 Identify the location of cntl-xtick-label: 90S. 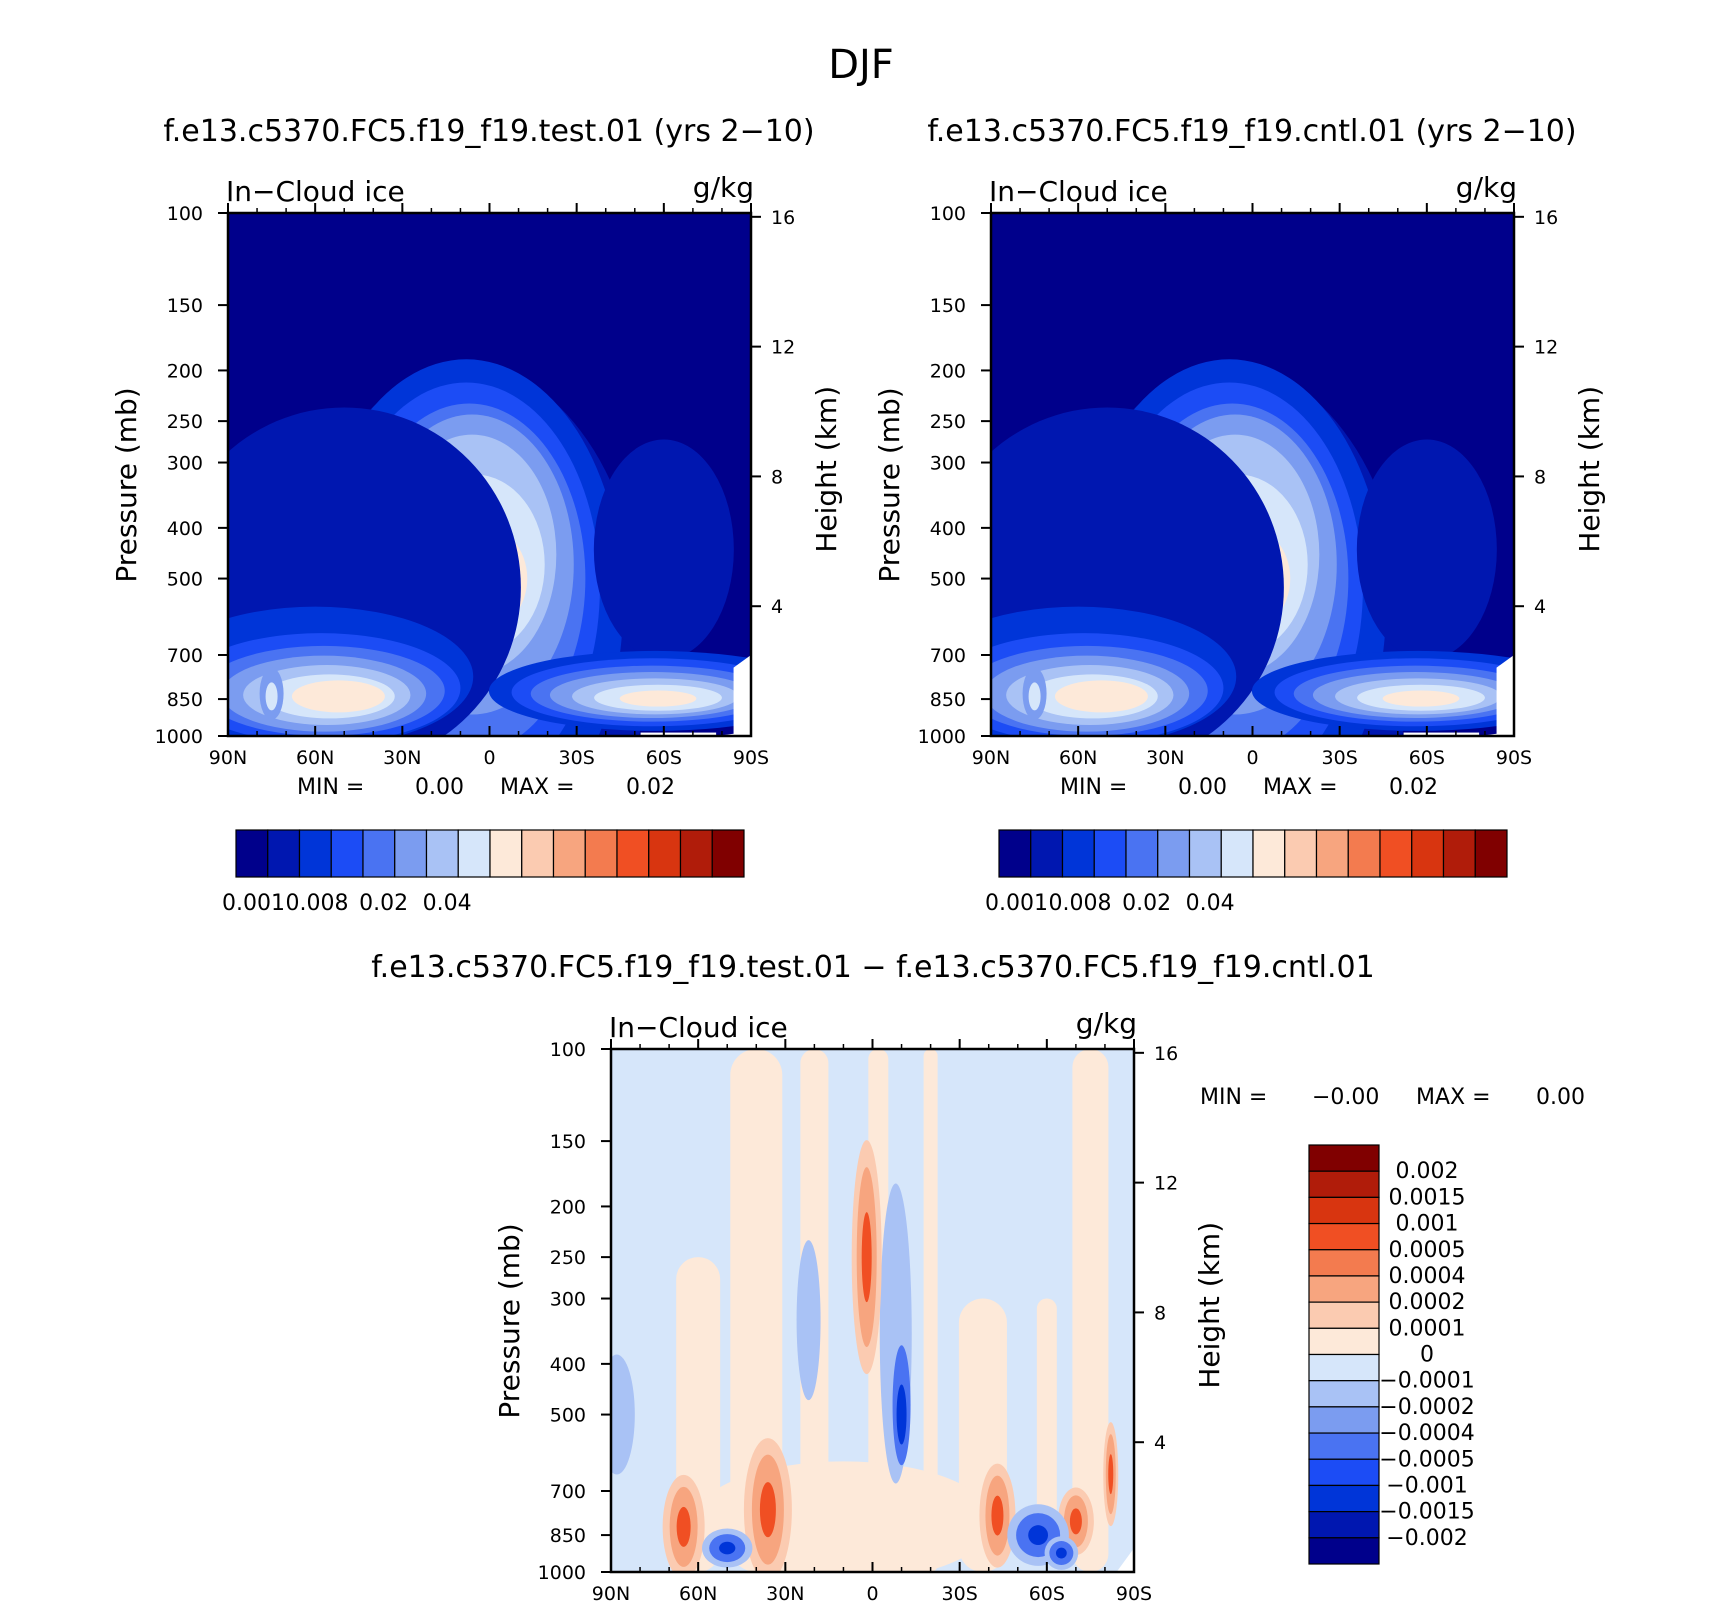
(1514, 758).